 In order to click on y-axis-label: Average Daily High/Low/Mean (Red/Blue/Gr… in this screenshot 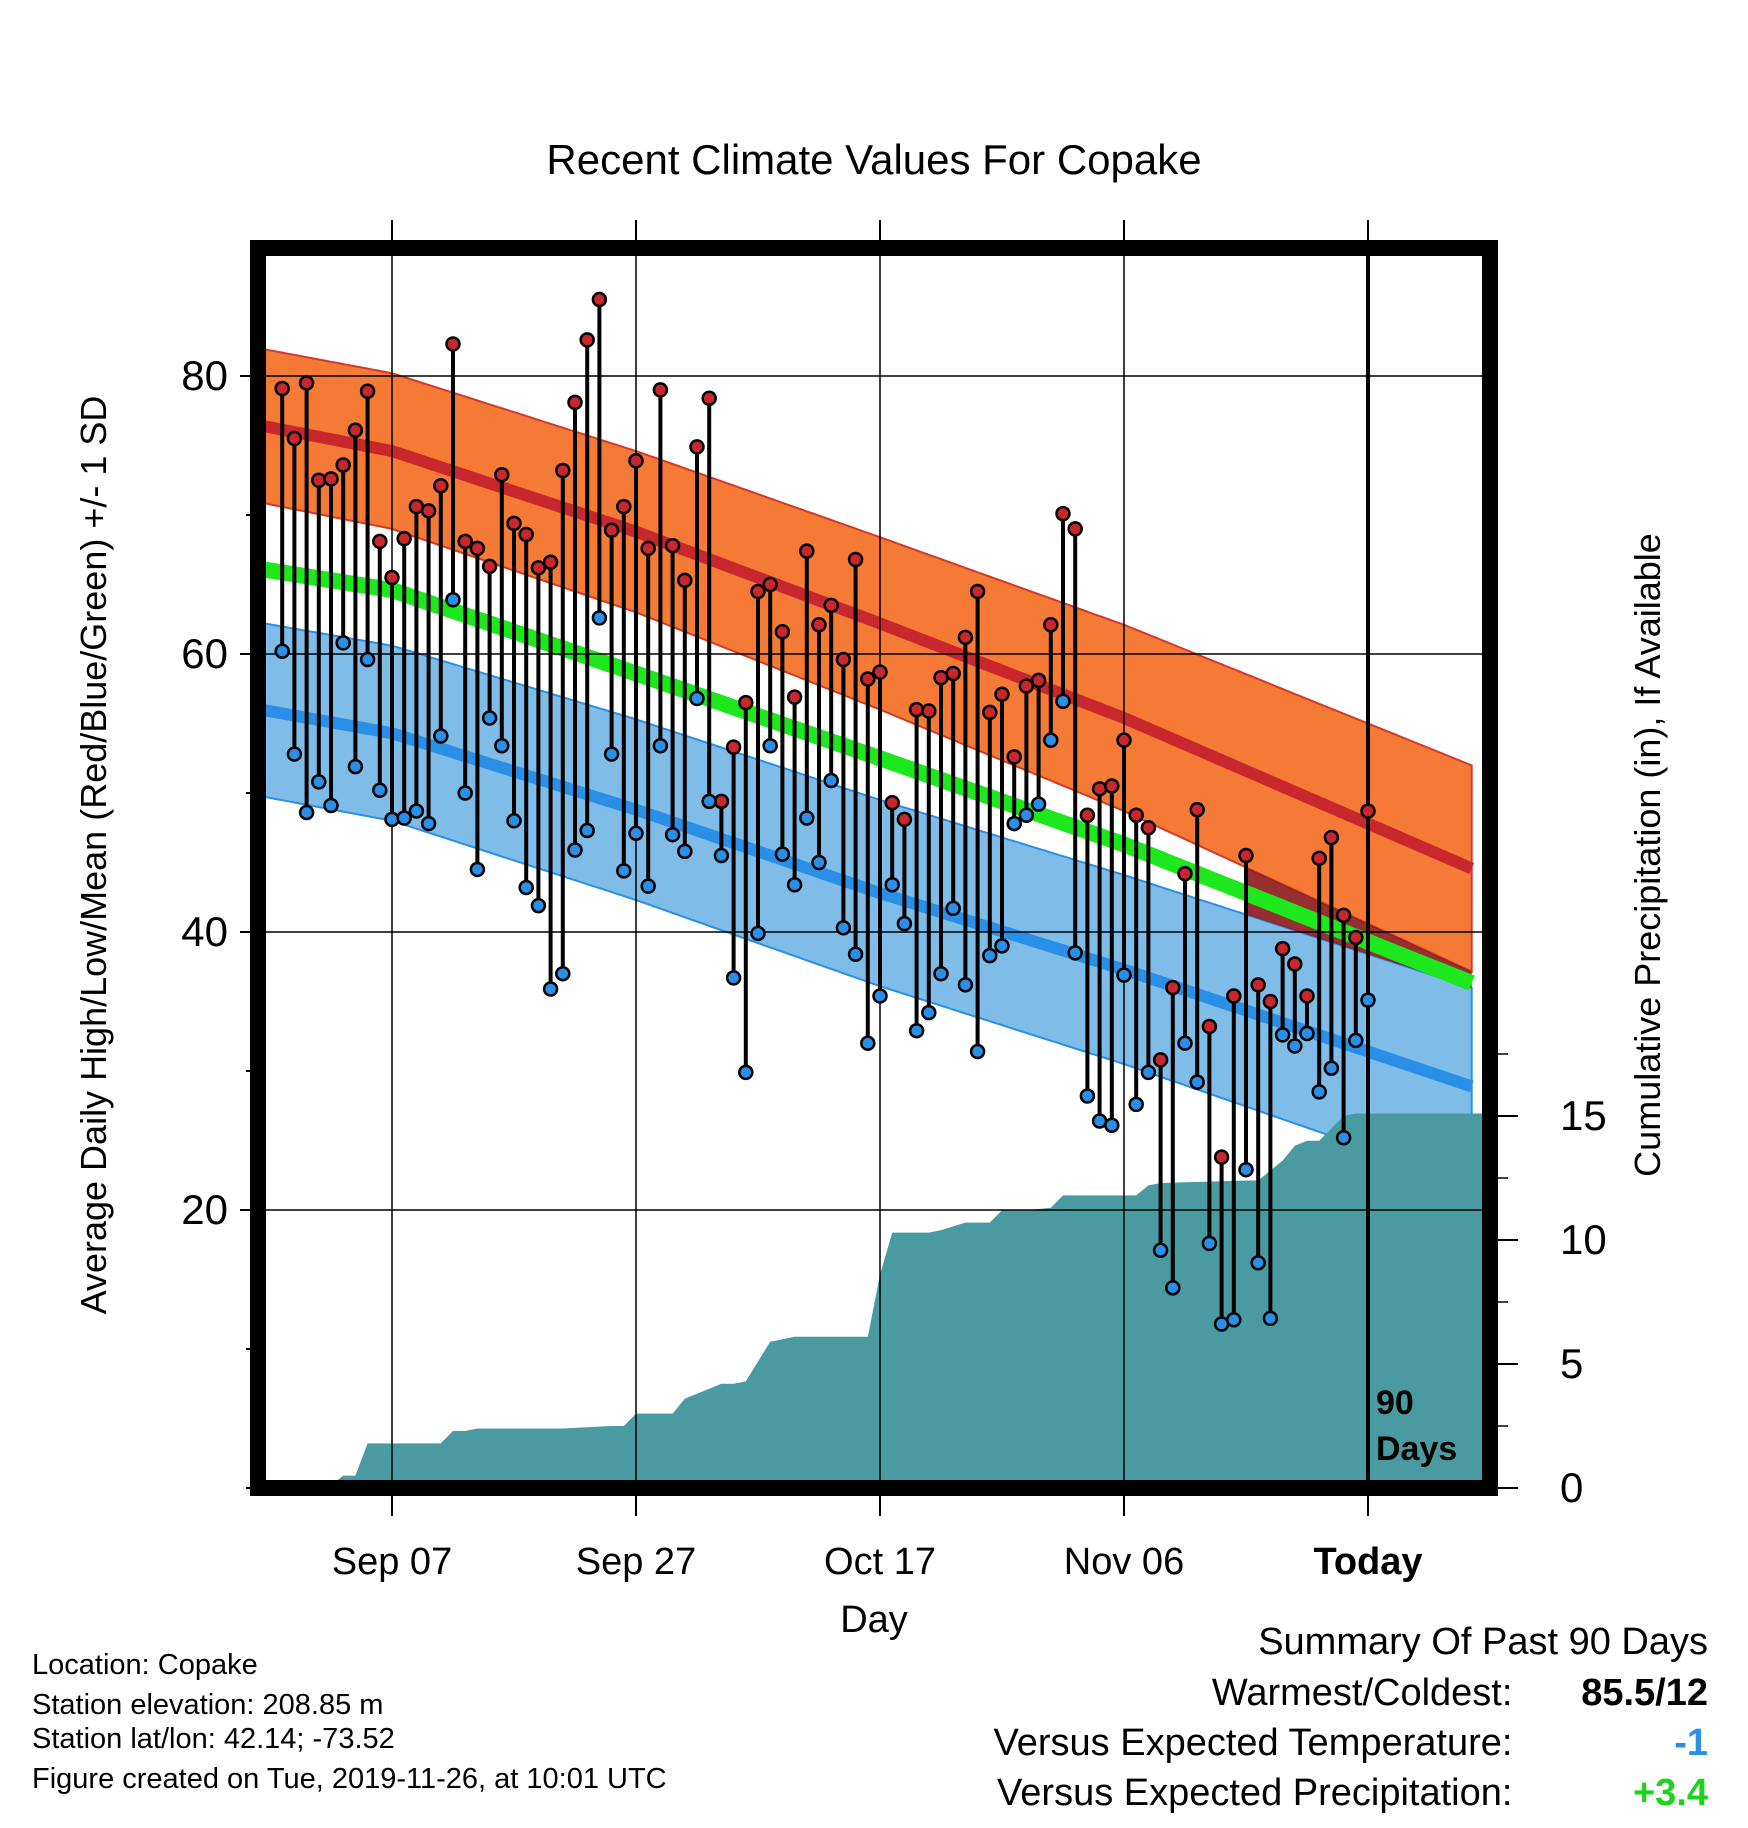, I will do `click(93, 855)`.